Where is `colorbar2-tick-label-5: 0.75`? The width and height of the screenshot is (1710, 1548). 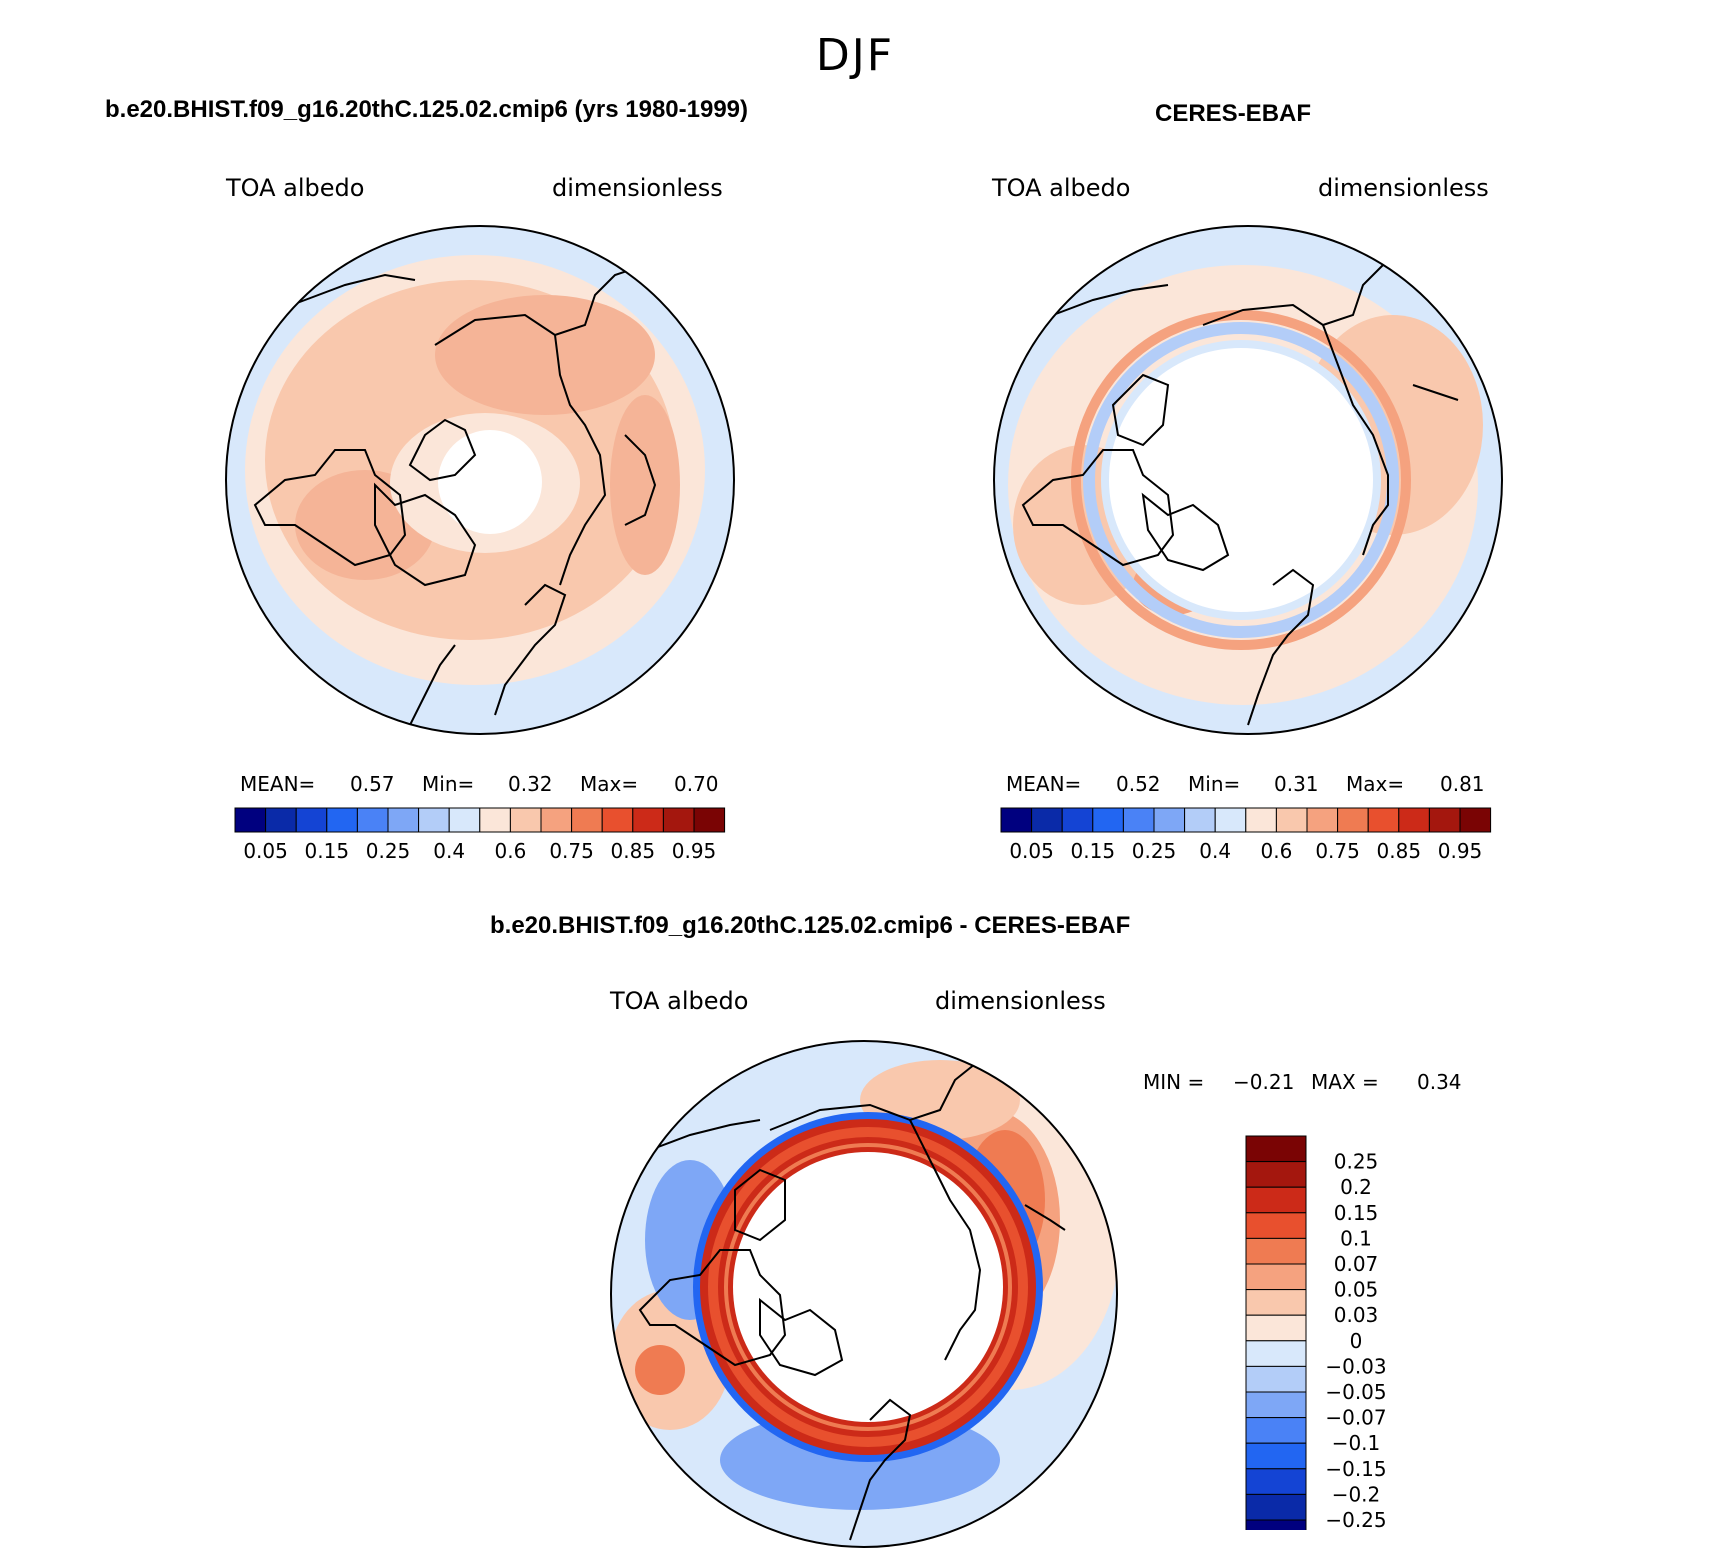
colorbar2-tick-label-5: 0.75 is located at coordinates (1337, 851).